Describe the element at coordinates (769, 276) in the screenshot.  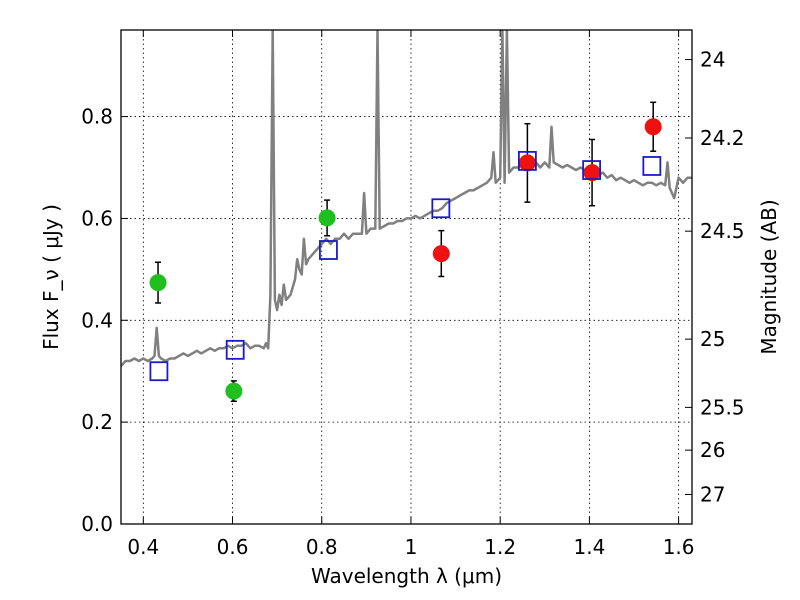
I see `y2-axis-label: Magnitude (AB)` at that location.